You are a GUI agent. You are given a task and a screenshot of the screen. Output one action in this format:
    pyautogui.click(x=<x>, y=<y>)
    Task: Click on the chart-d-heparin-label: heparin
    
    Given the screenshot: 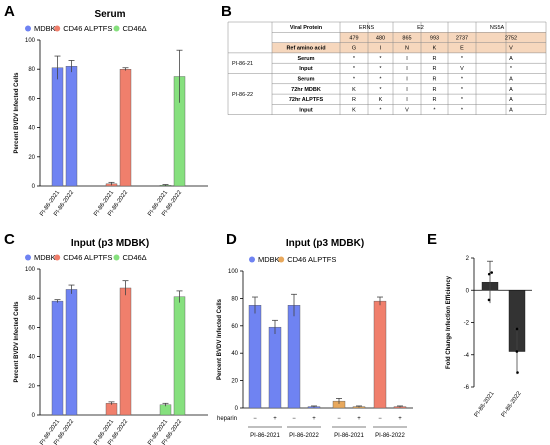 What is the action you would take?
    pyautogui.click(x=227, y=419)
    